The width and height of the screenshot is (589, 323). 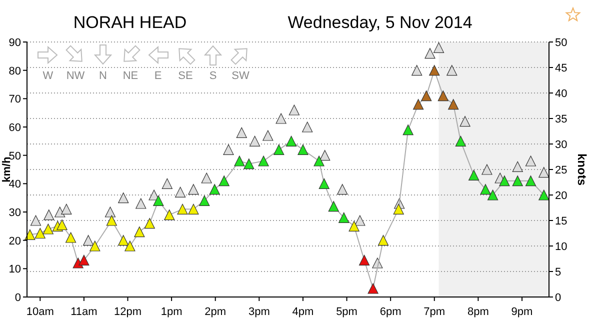 I want to click on x-tick-label: 10am, so click(x=40, y=312).